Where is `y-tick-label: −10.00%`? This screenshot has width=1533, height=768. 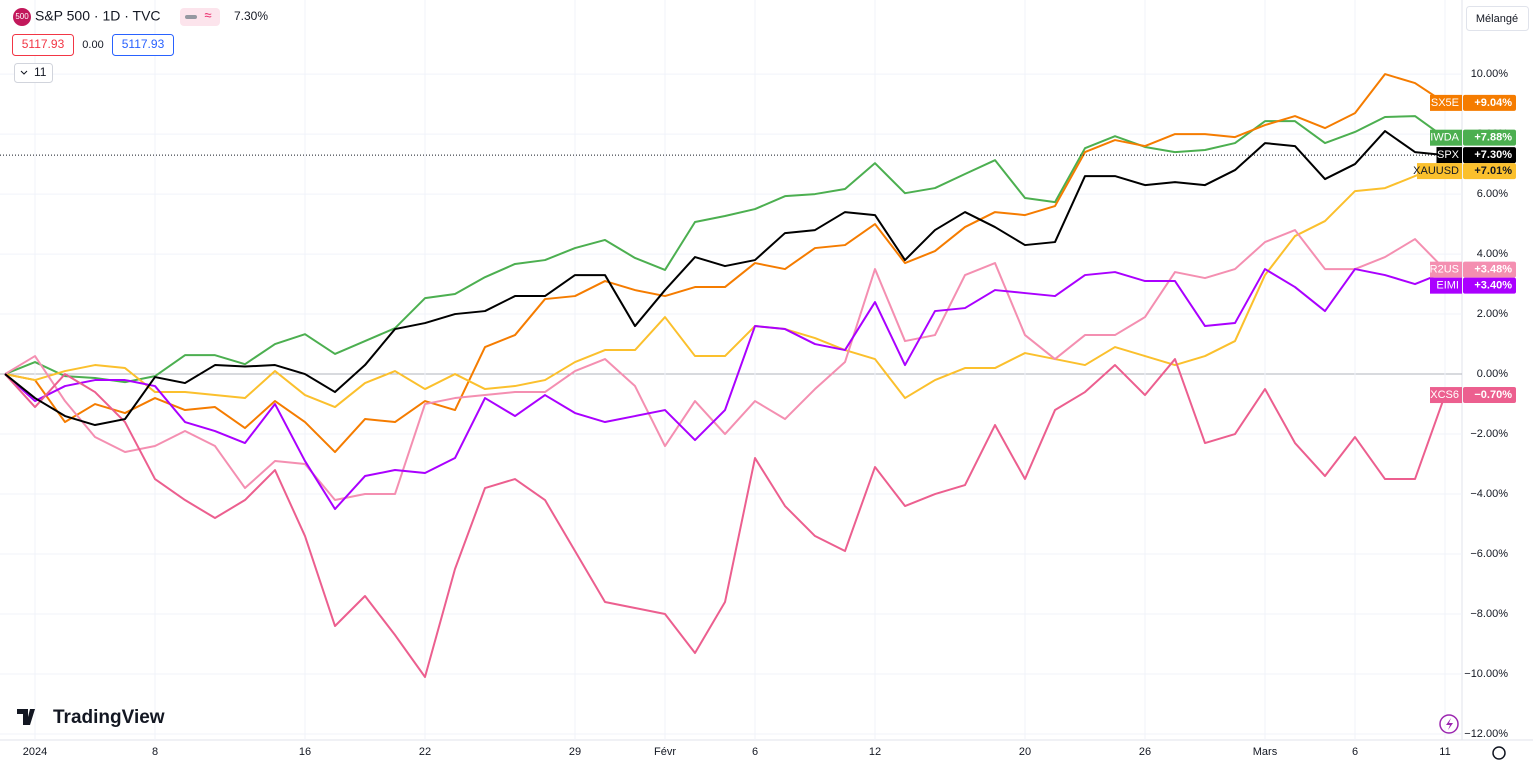 y-tick-label: −10.00% is located at coordinates (1486, 674).